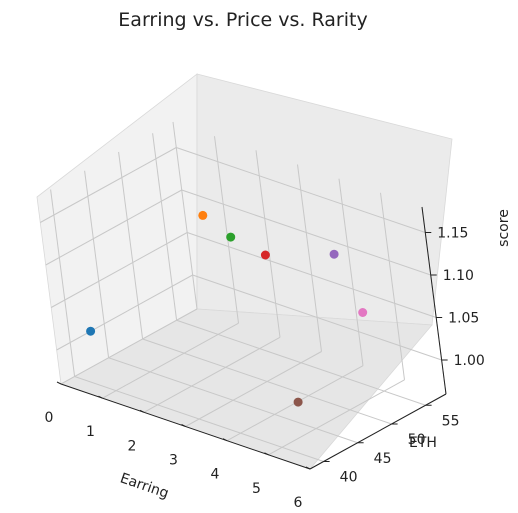  What do you see at coordinates (452, 234) in the screenshot?
I see `z-tick-label: 1.15` at bounding box center [452, 234].